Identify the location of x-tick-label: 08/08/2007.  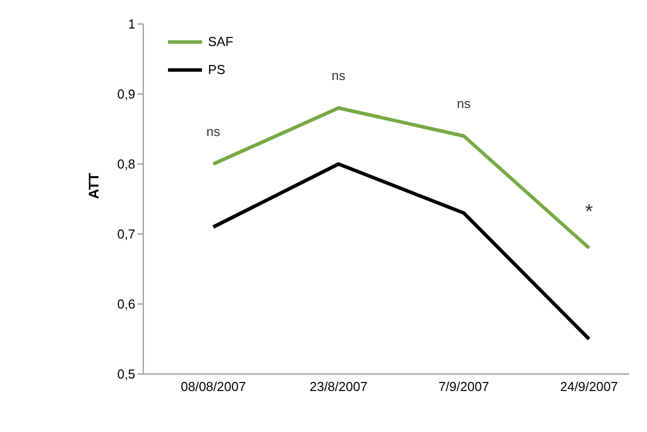
(213, 386).